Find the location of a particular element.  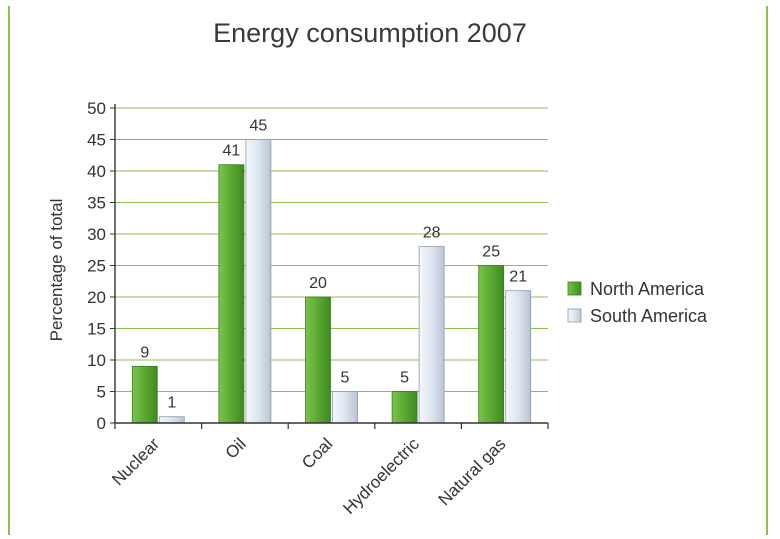

y-tick-label: 25 is located at coordinates (96, 266).